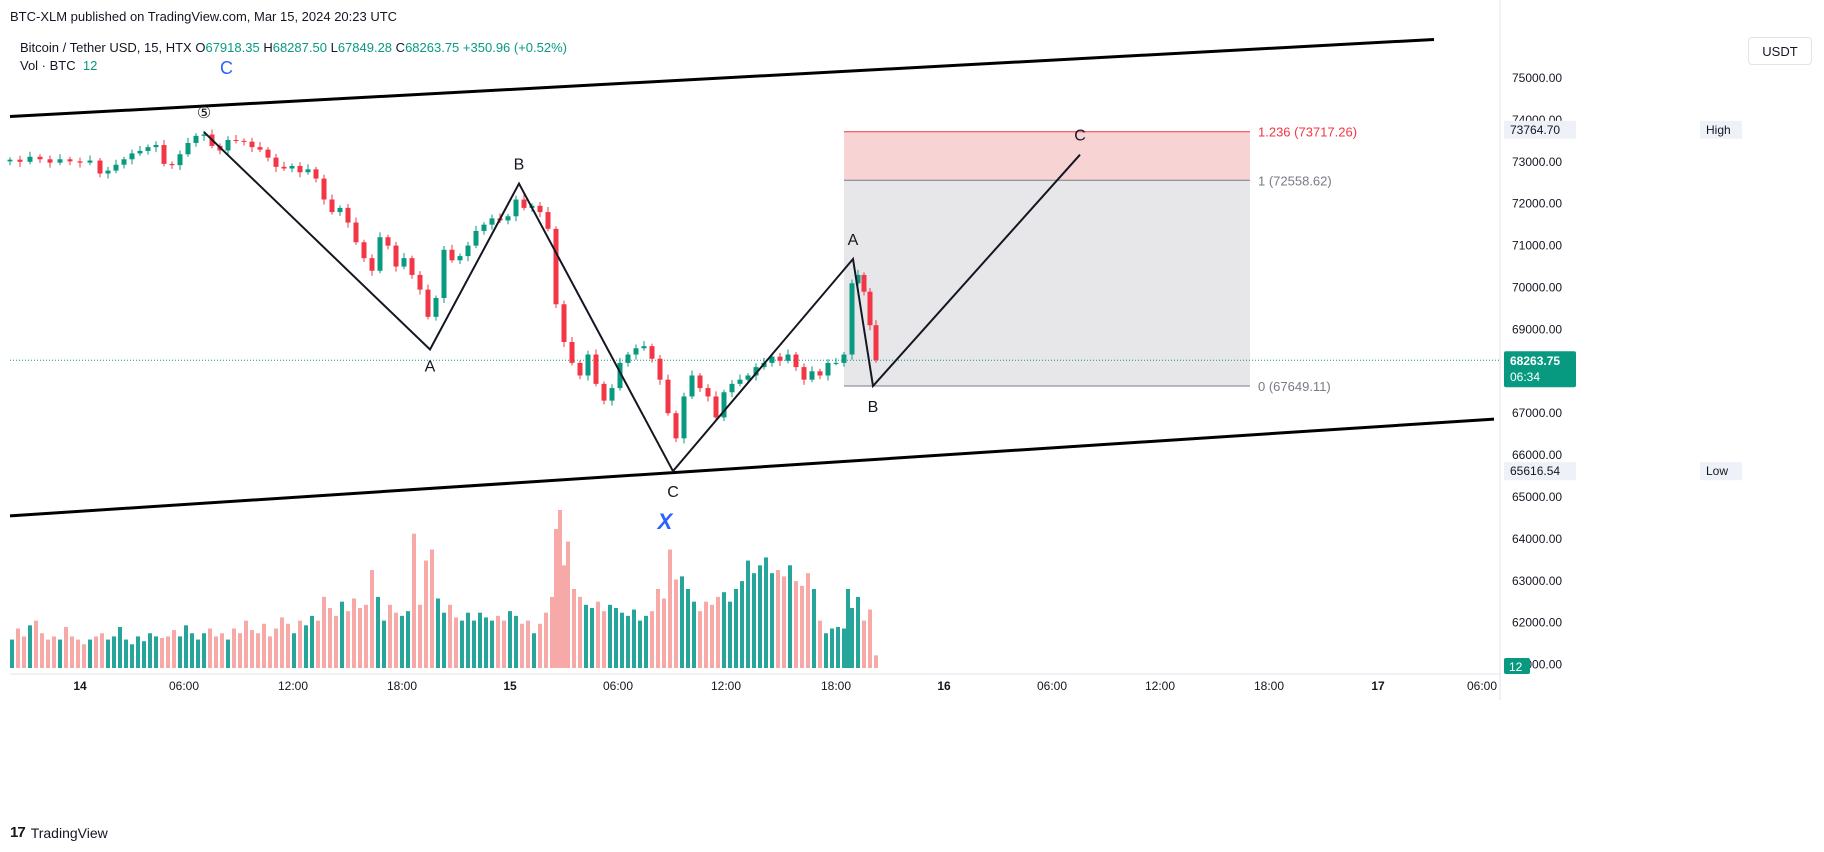 The image size is (1824, 852). I want to click on y-tick-label: 72000.00, so click(1537, 204).